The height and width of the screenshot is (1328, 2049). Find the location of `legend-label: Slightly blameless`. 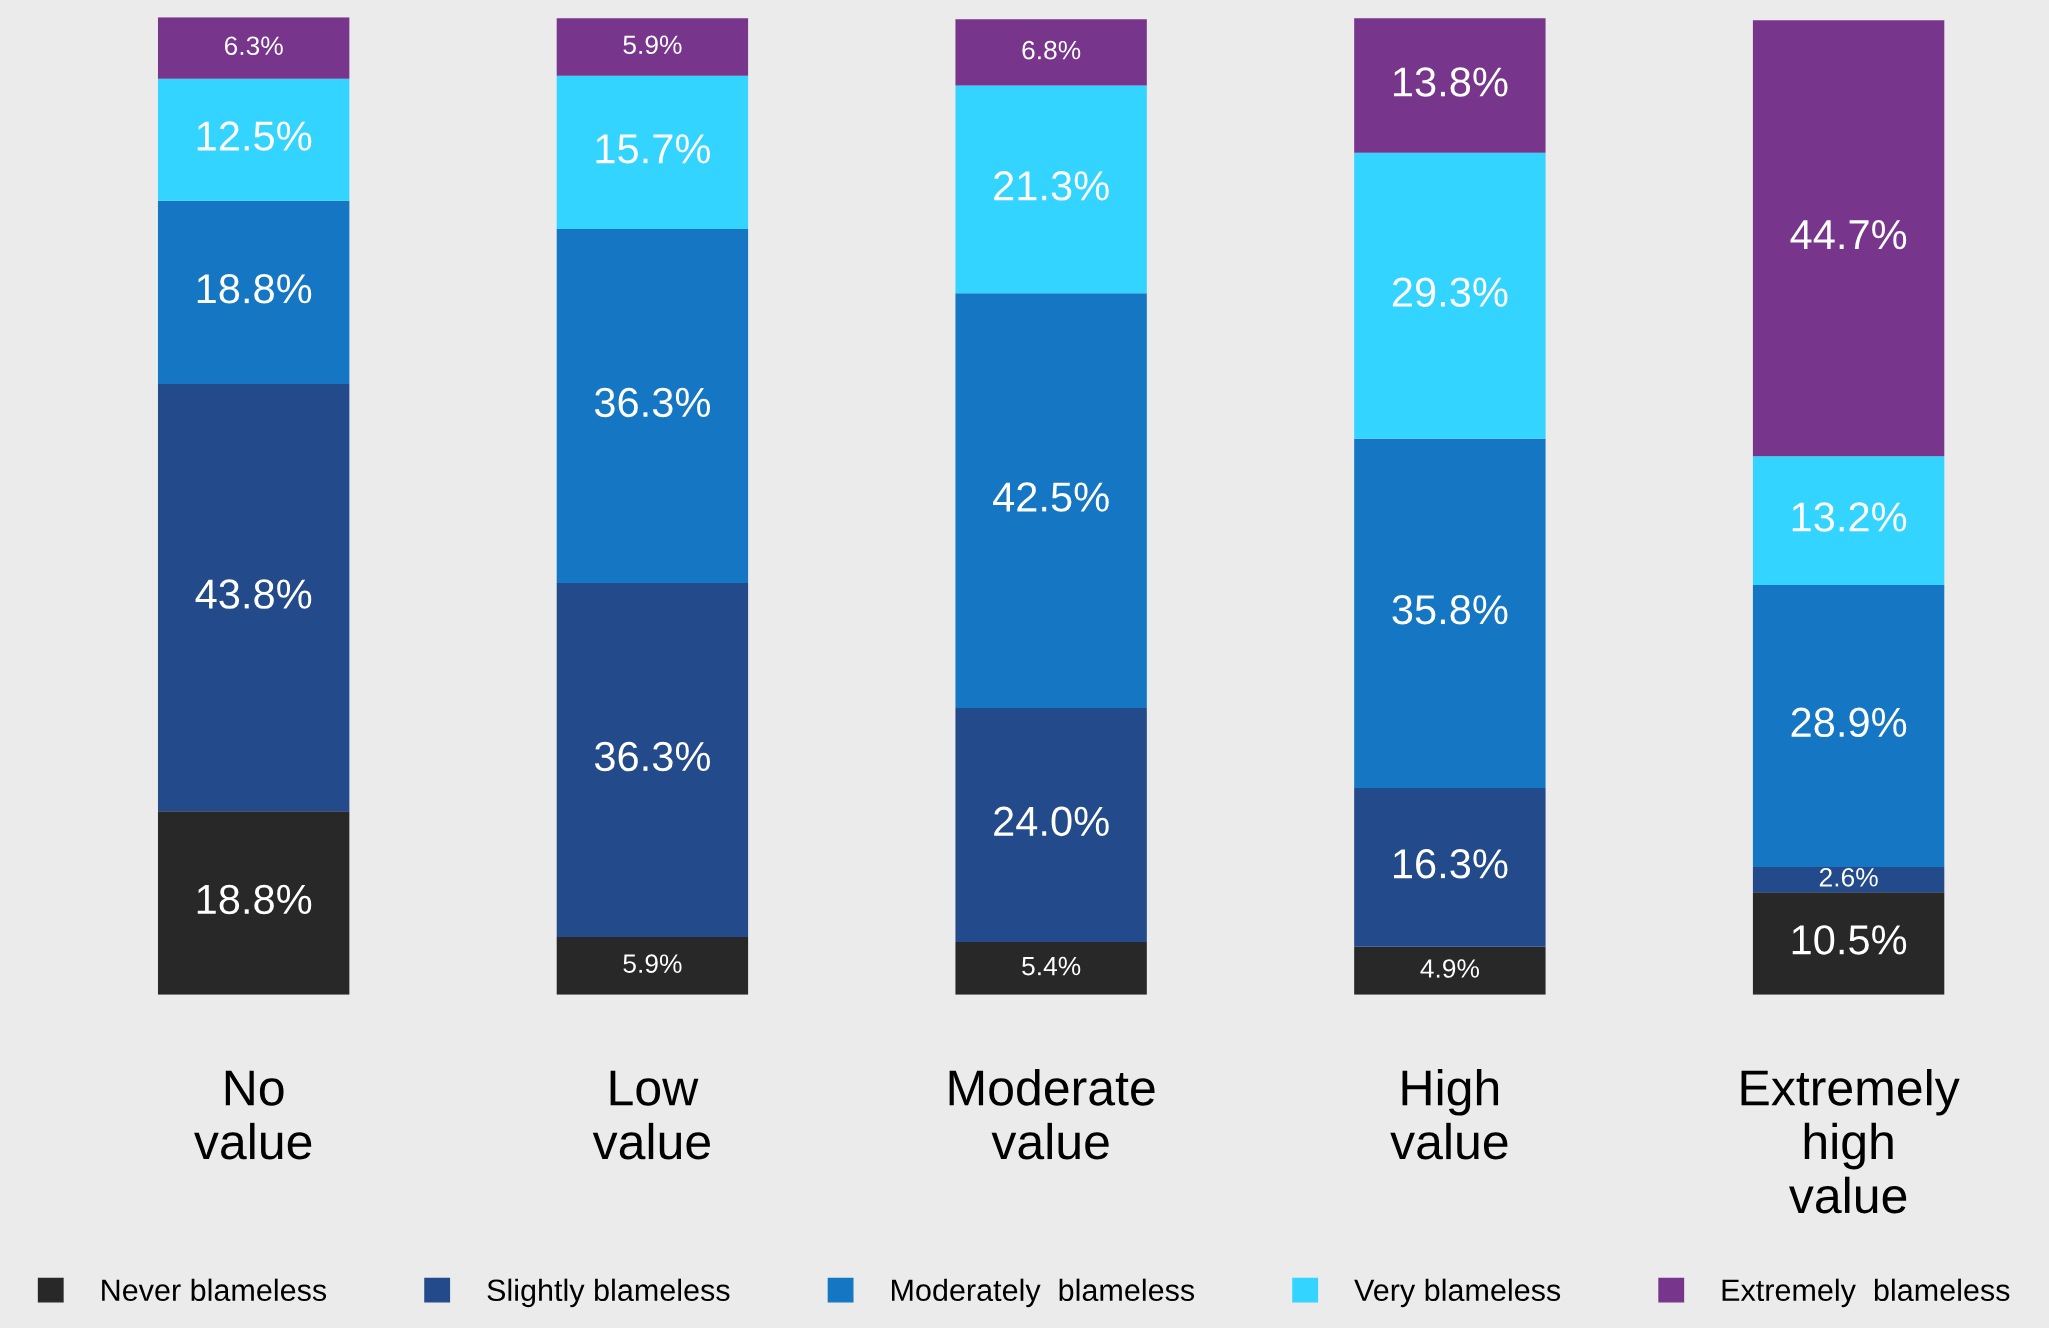

legend-label: Slightly blameless is located at coordinates (608, 1293).